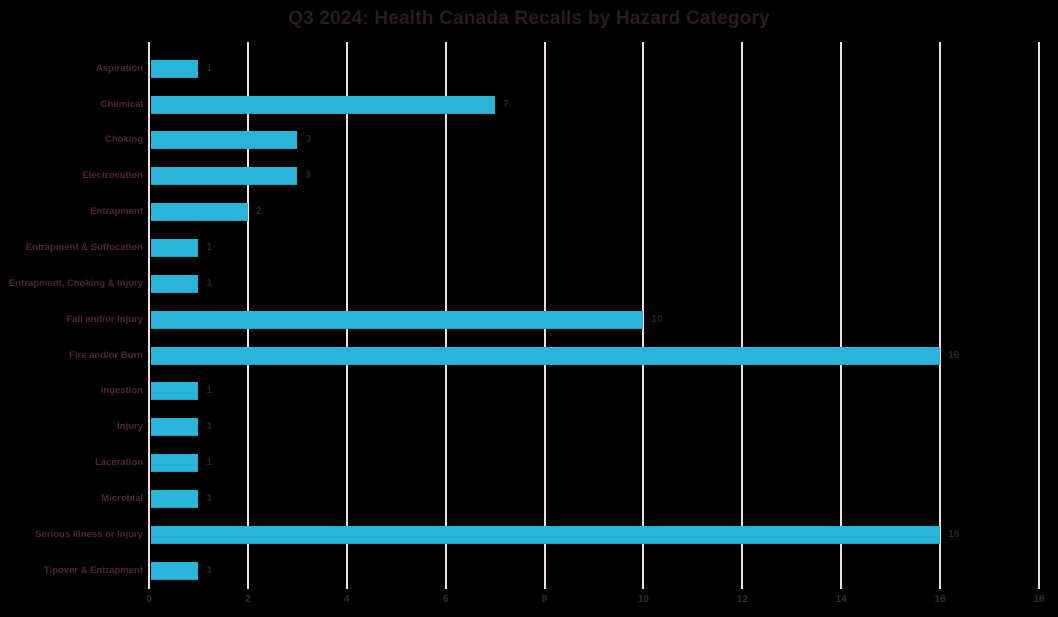 Image resolution: width=1058 pixels, height=617 pixels. Describe the element at coordinates (118, 463) in the screenshot. I see `category-label: Laceration` at that location.